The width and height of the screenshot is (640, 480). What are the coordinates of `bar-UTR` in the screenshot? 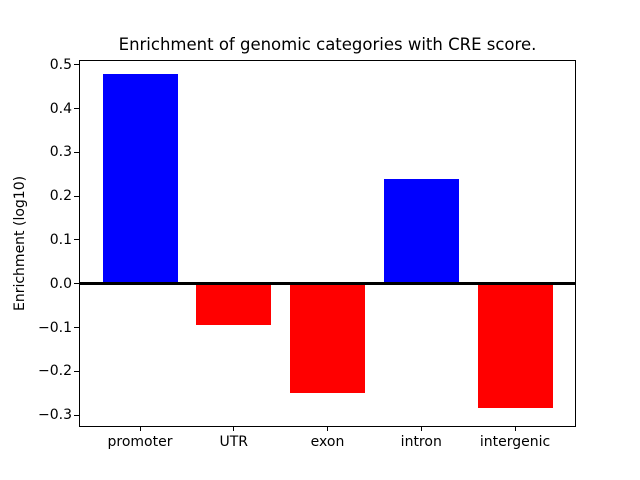 It's located at (234, 304).